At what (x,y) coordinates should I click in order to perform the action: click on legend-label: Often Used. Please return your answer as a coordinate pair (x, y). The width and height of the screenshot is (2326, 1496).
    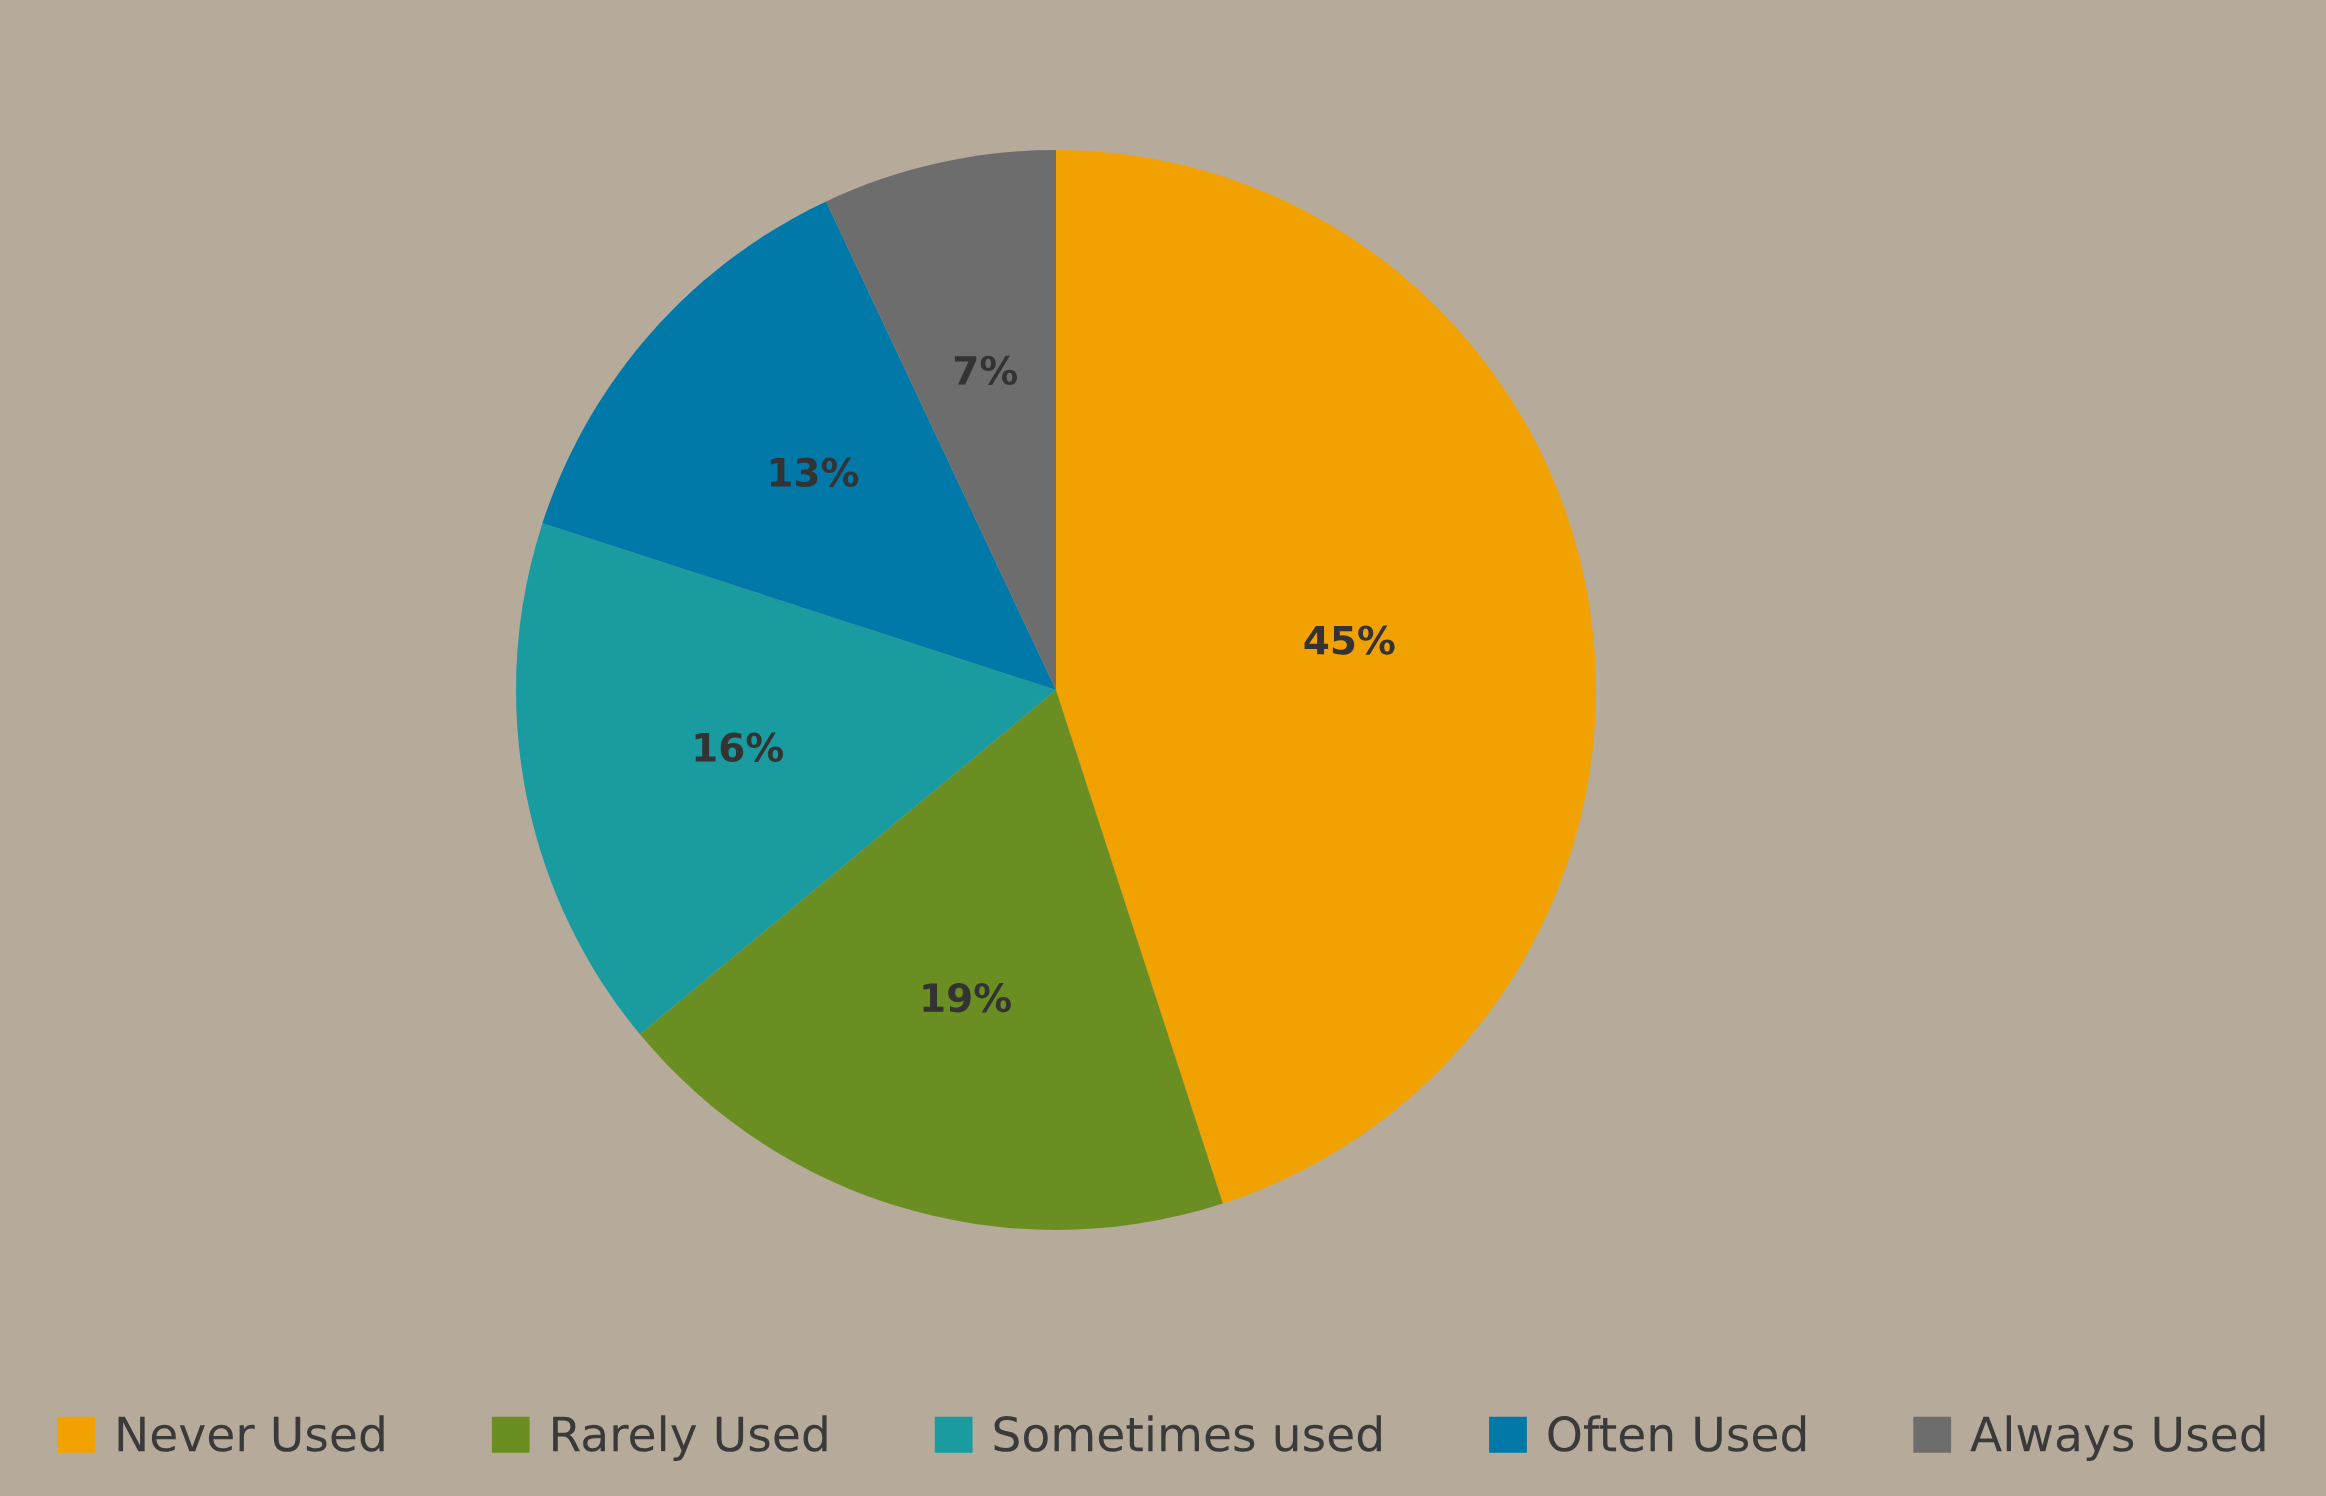
    Looking at the image, I should click on (1677, 1433).